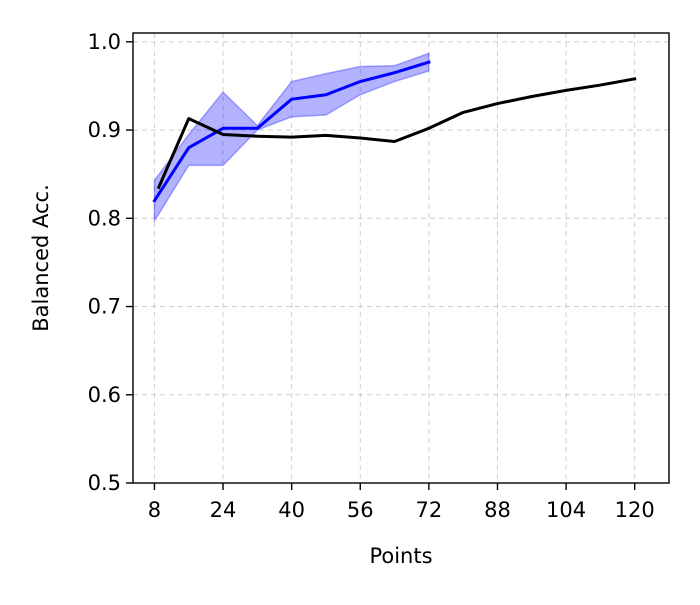 The width and height of the screenshot is (700, 605). I want to click on y-tick-label: 1.0, so click(104, 42).